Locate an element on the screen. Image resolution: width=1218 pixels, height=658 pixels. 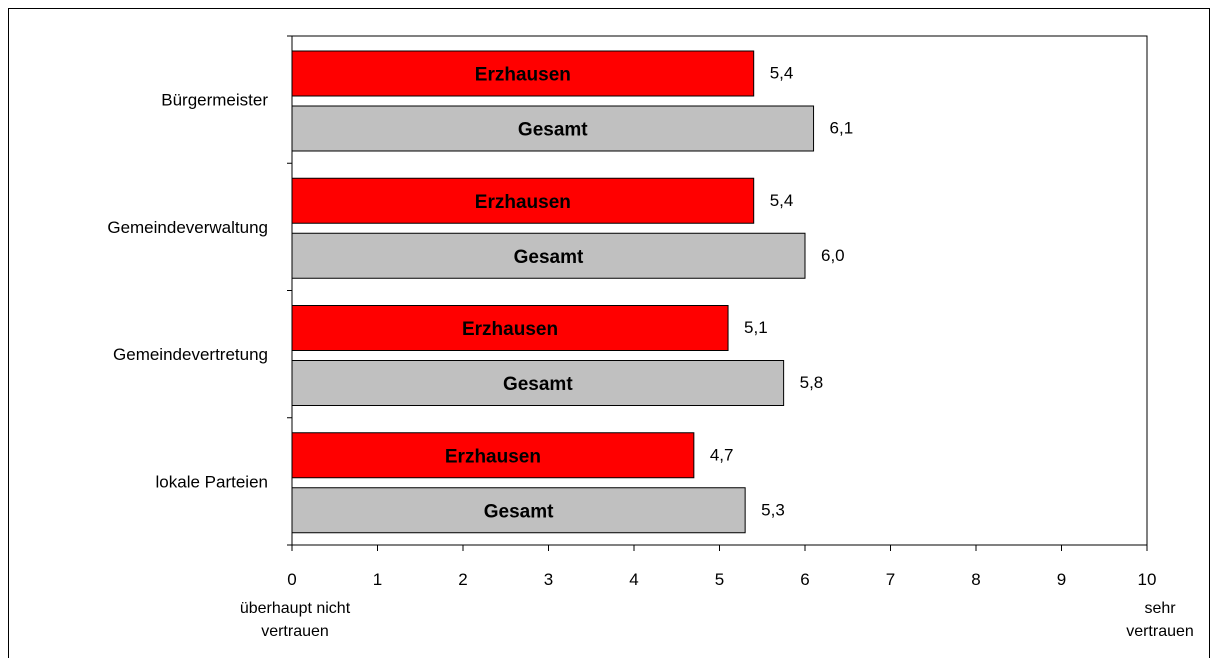
data-label: 5,3 is located at coordinates (773, 509).